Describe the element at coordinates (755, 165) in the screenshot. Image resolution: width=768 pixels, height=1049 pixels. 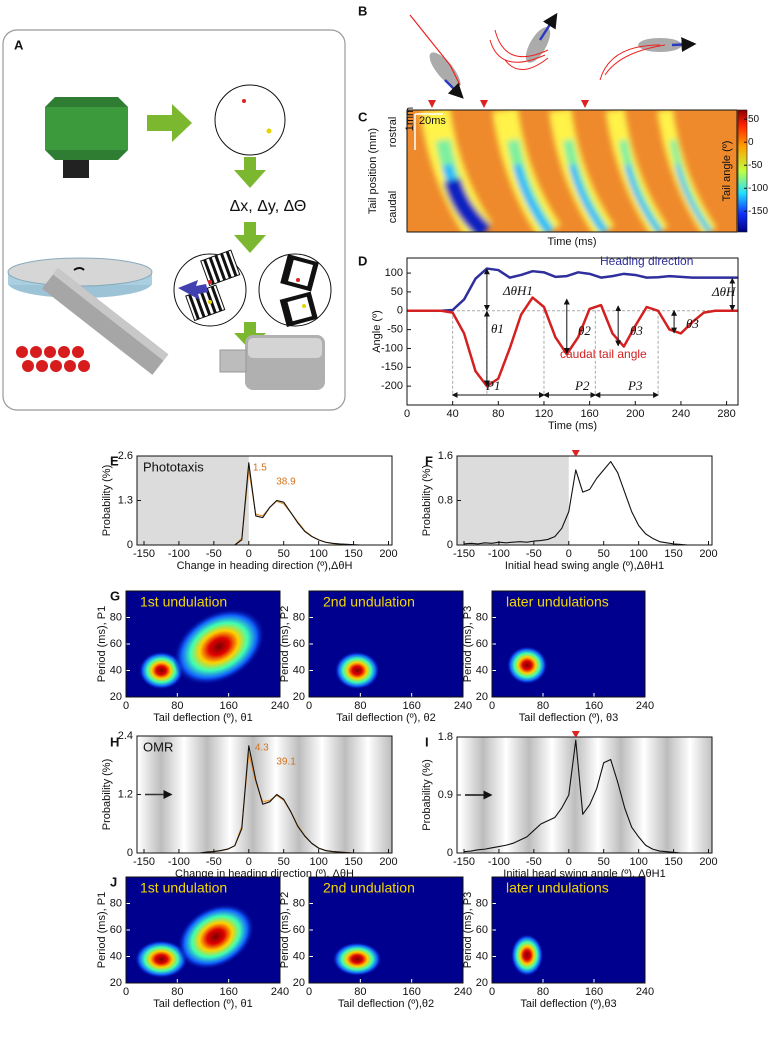
I see `colorbar-tick-label: -50` at that location.